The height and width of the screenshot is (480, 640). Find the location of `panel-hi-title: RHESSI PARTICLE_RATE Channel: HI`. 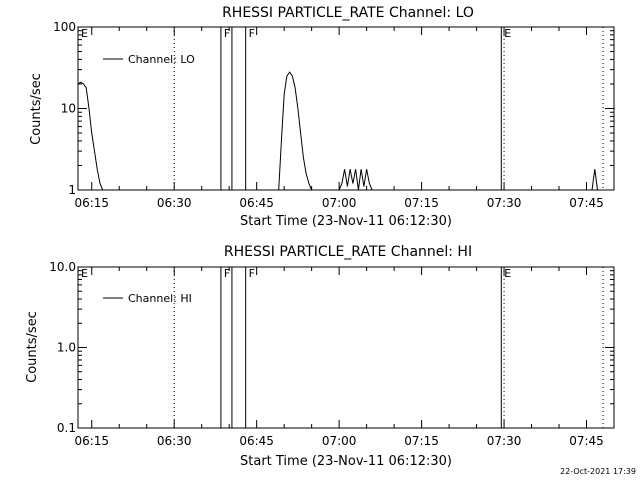

panel-hi-title: RHESSI PARTICLE_RATE Channel: HI is located at coordinates (348, 252).